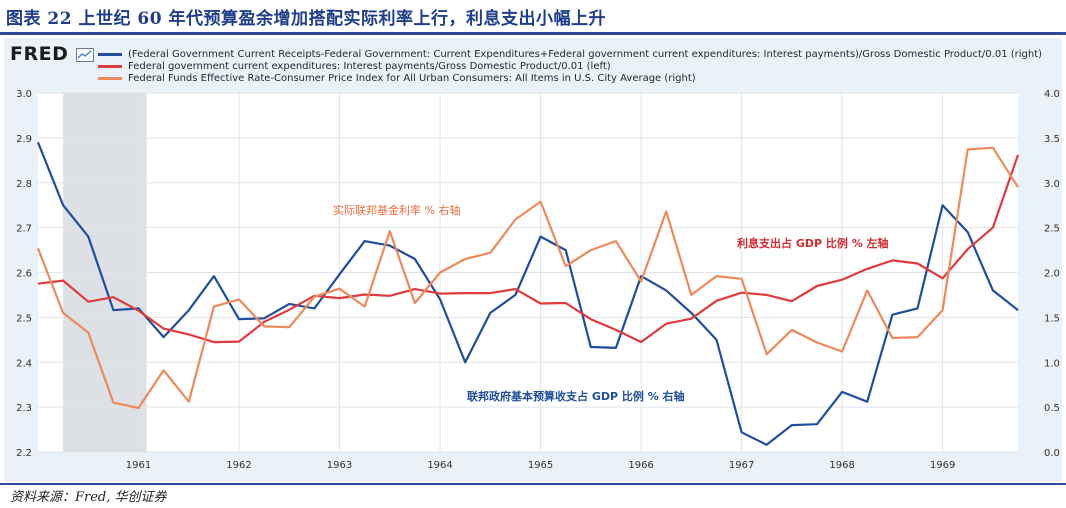  What do you see at coordinates (238, 465) in the screenshot?
I see `x-tick-label: 1962` at bounding box center [238, 465].